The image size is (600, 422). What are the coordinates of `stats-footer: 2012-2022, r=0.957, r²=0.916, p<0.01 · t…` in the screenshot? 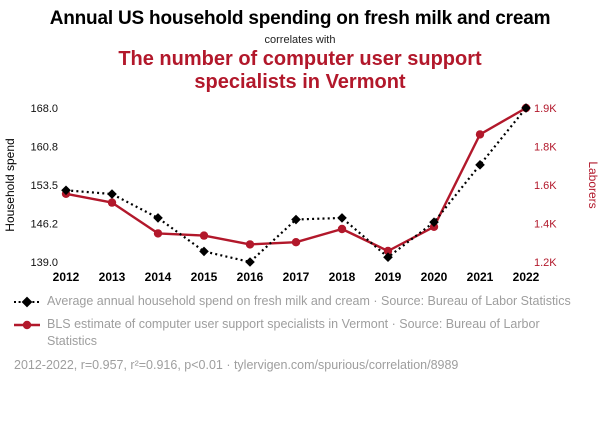 It's located at (236, 364).